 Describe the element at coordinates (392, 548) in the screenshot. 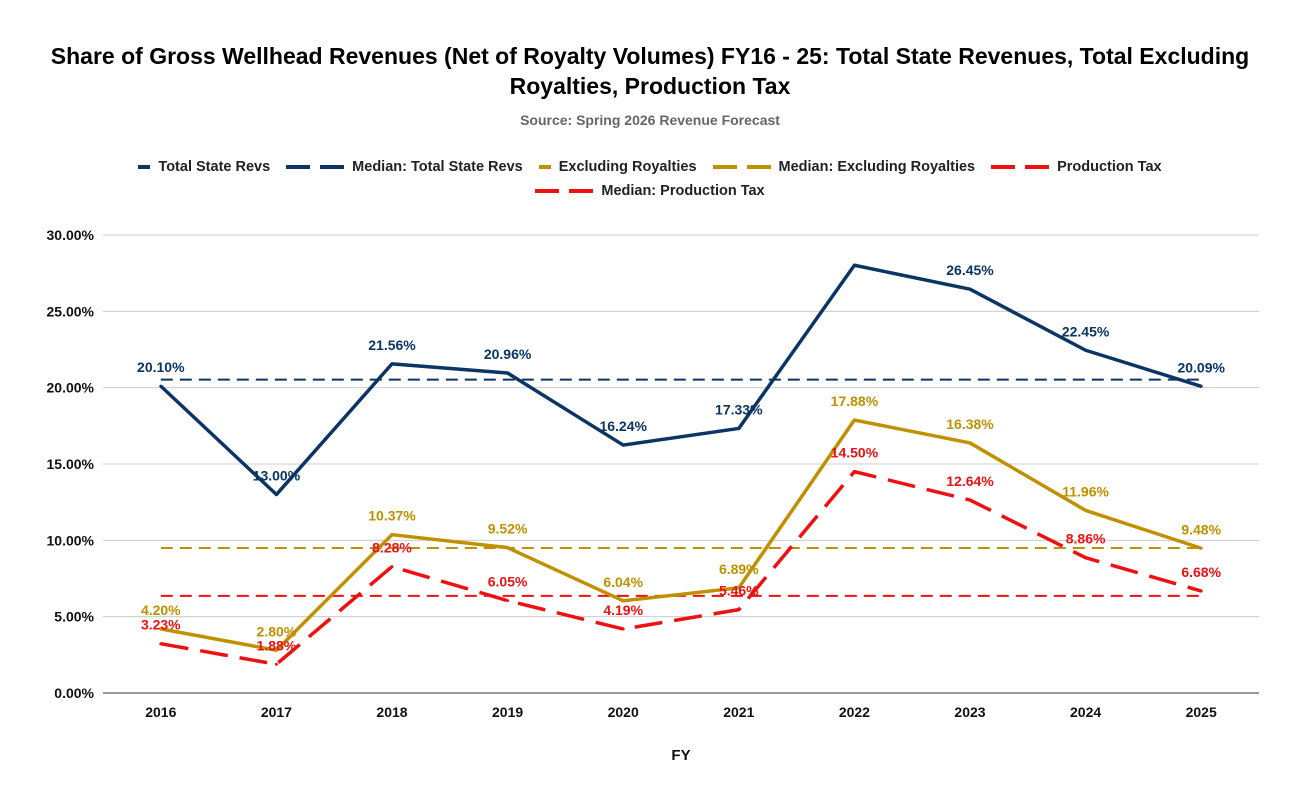

I see `data-label: 8.28%` at that location.